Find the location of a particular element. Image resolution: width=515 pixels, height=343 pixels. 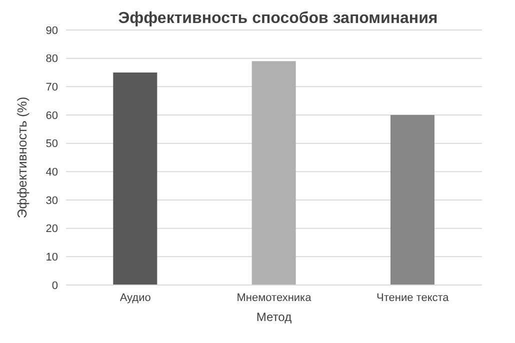

y-tick-label: 0 is located at coordinates (55, 286).